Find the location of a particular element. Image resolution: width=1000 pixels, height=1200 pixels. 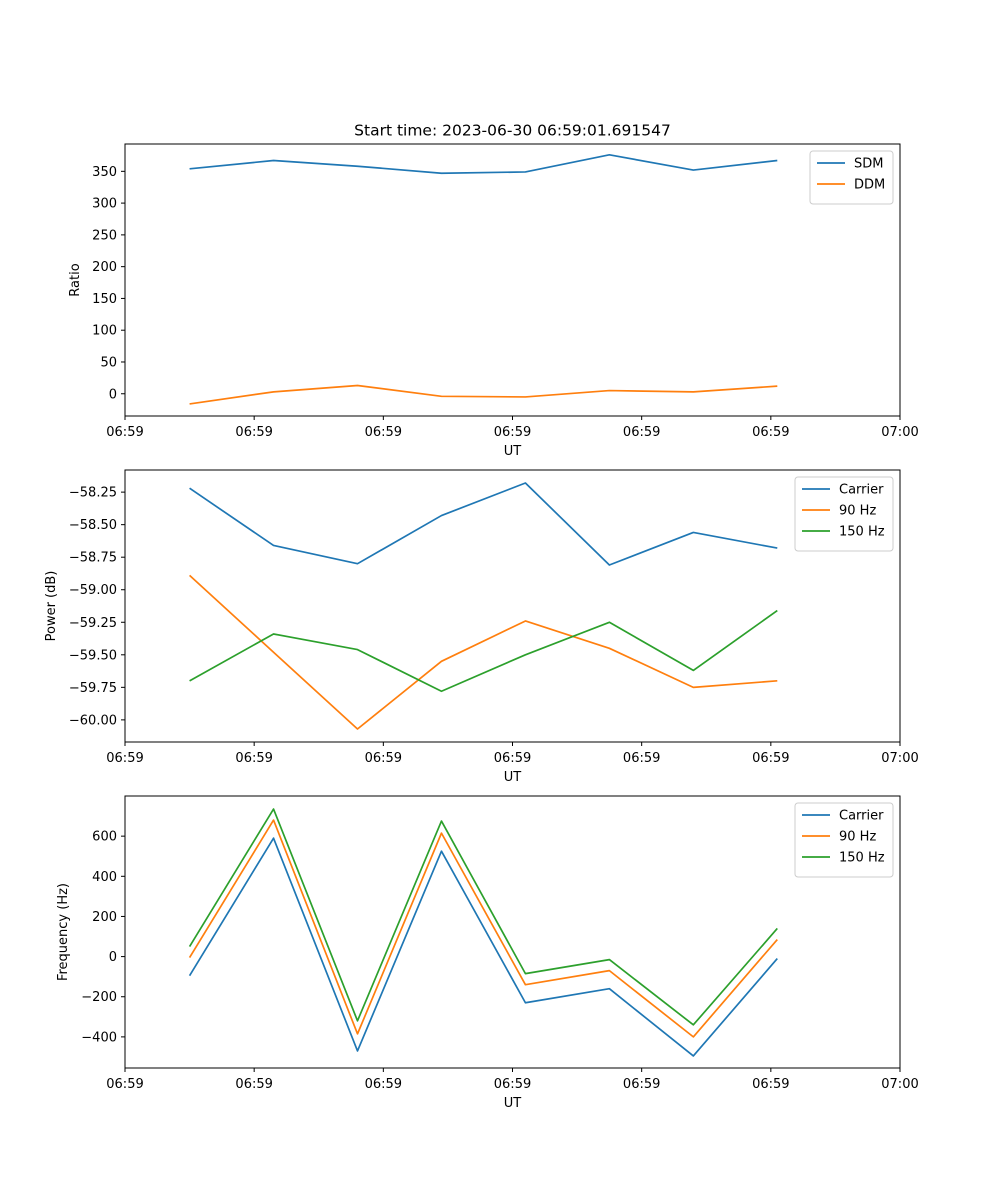

y-tick-label: −200 is located at coordinates (99, 997).